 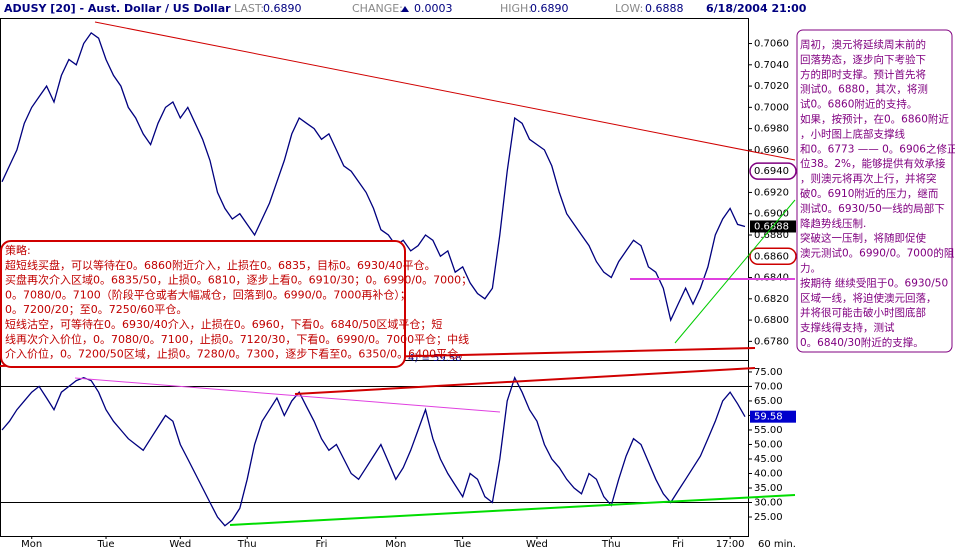 What do you see at coordinates (771, 107) in the screenshot?
I see `y-tick-label: 0.7000` at bounding box center [771, 107].